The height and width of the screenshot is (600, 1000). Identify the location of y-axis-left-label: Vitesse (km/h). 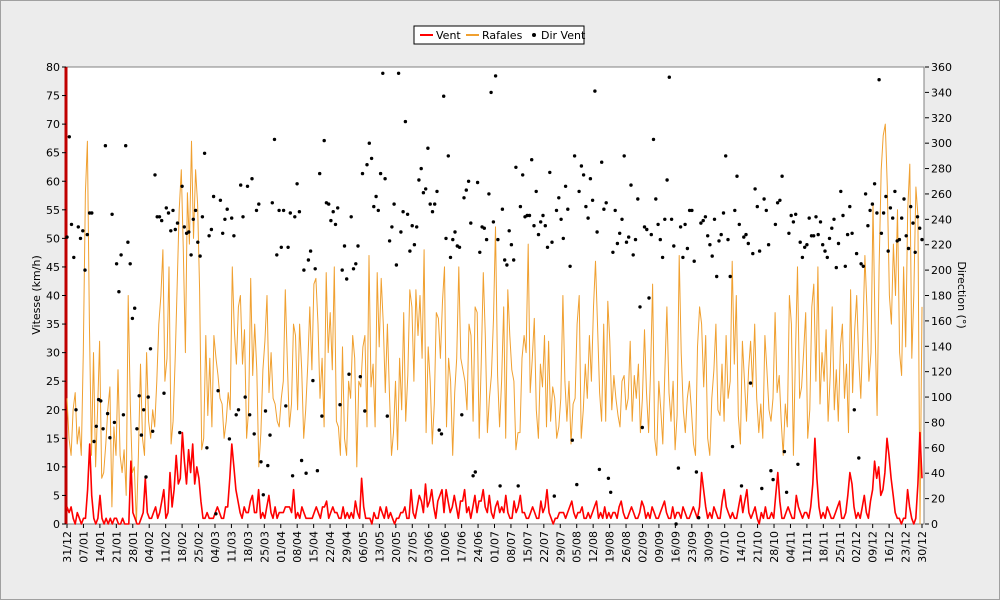
(36, 295).